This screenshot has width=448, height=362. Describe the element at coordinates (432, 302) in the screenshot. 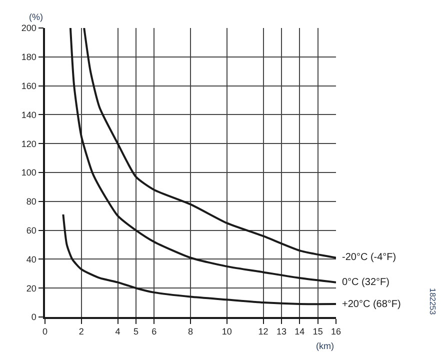

I see `text: 182253` at that location.